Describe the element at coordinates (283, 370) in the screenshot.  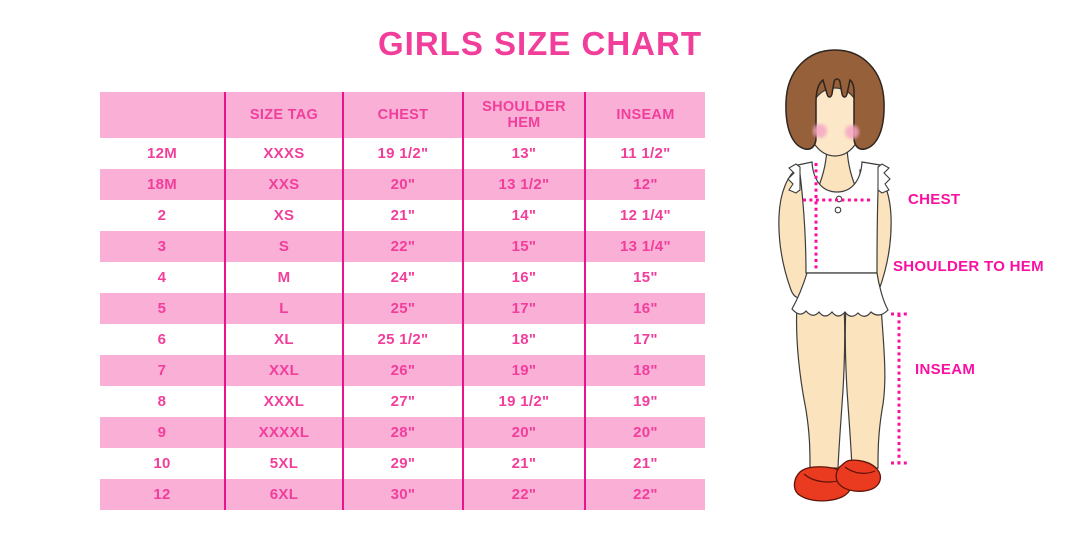
I see `table-cell: XXL` at that location.